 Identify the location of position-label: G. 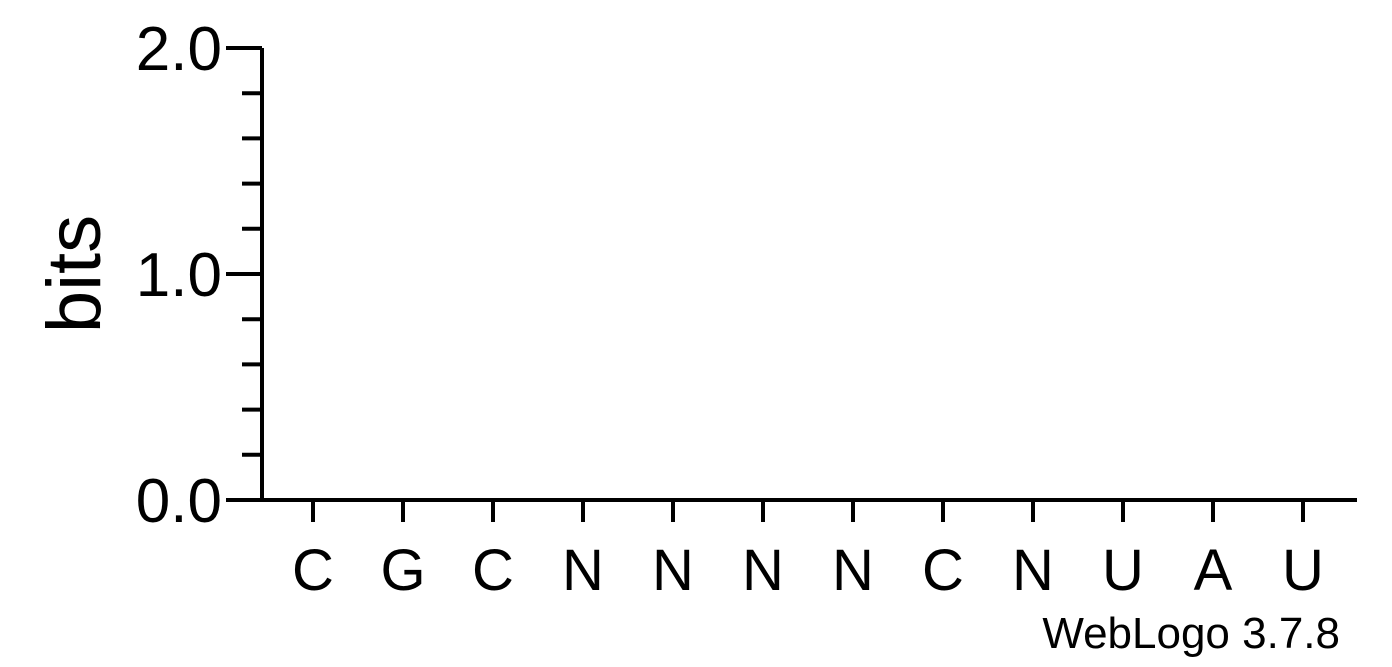
(402, 570).